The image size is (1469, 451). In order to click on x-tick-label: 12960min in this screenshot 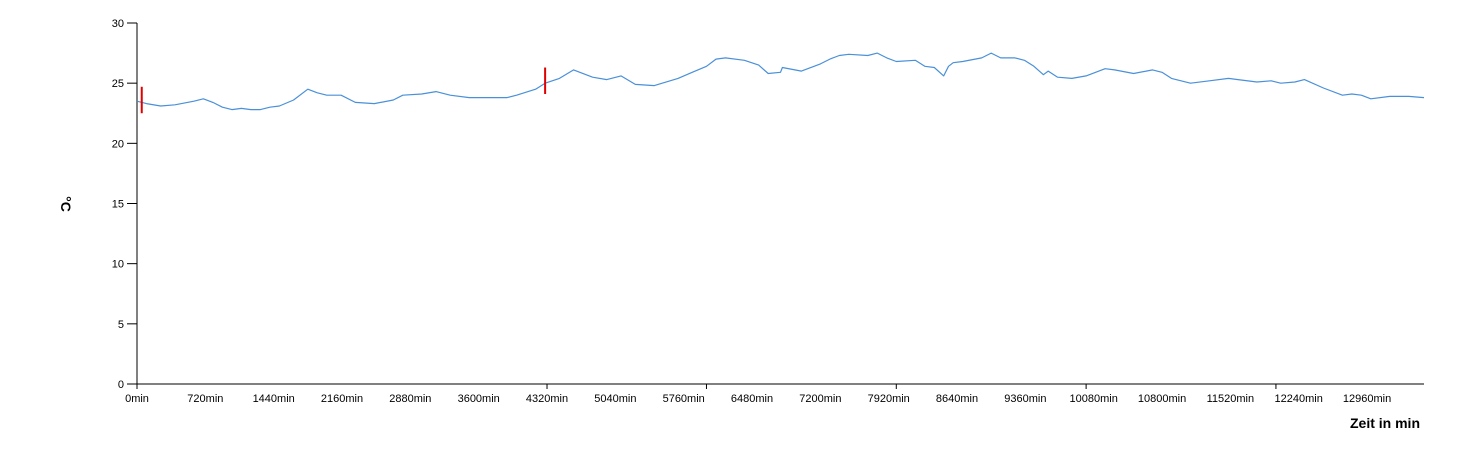, I will do `click(1367, 399)`.